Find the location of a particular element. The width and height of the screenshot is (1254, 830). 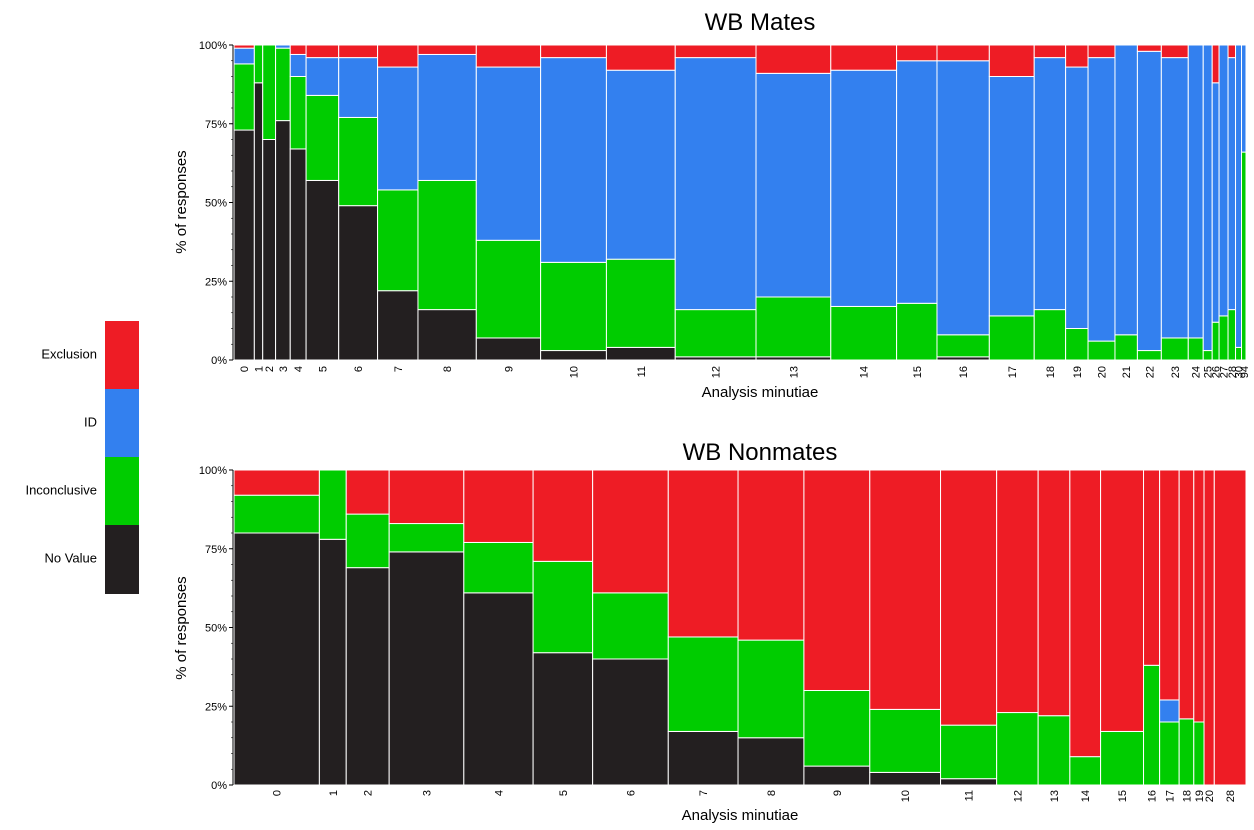

x-tick-label-11: 11 is located at coordinates (970, 795).